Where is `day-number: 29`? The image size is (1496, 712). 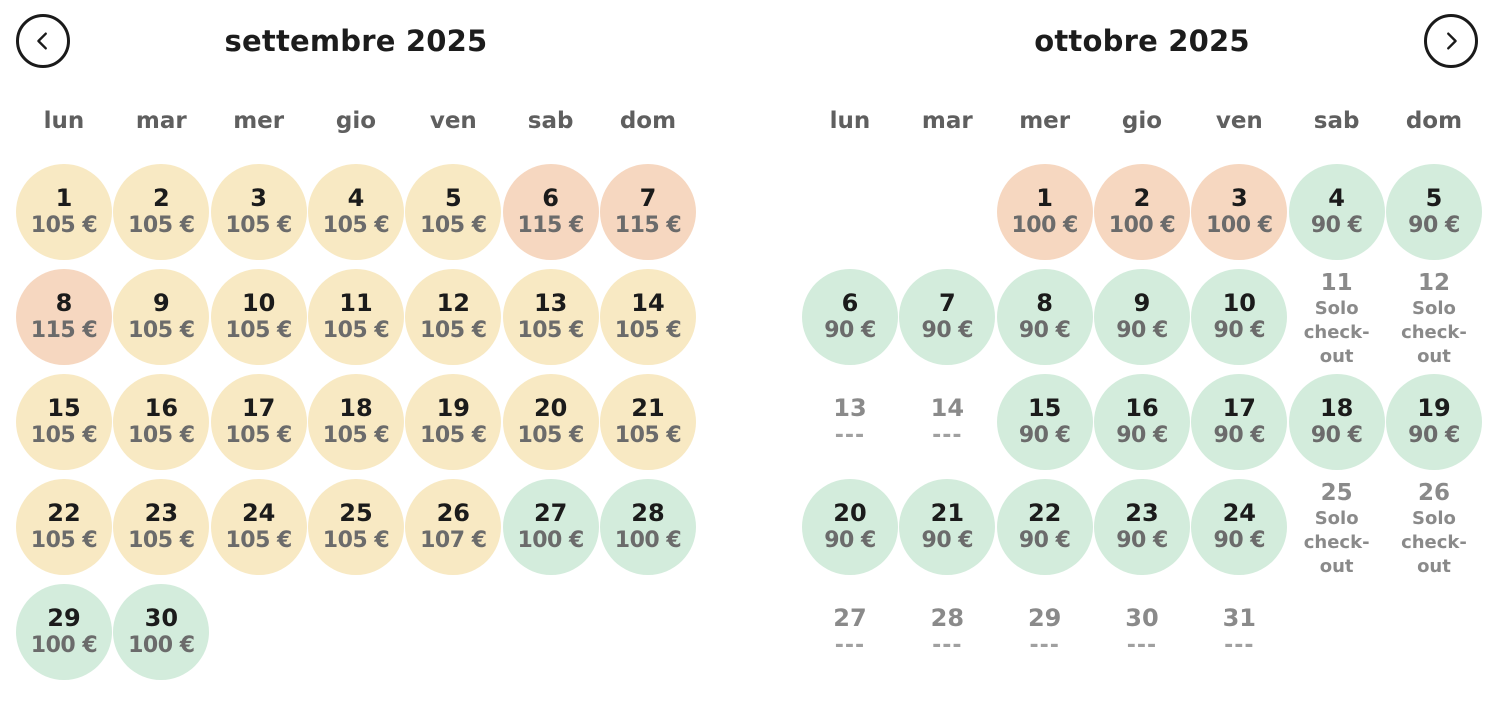
day-number: 29 is located at coordinates (1044, 618).